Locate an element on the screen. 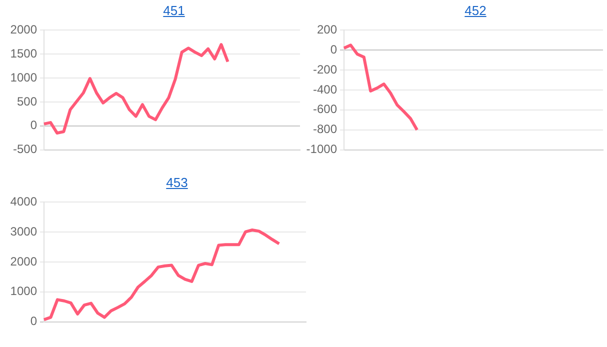 This screenshot has width=607, height=347. chart-title: 451 is located at coordinates (174, 11).